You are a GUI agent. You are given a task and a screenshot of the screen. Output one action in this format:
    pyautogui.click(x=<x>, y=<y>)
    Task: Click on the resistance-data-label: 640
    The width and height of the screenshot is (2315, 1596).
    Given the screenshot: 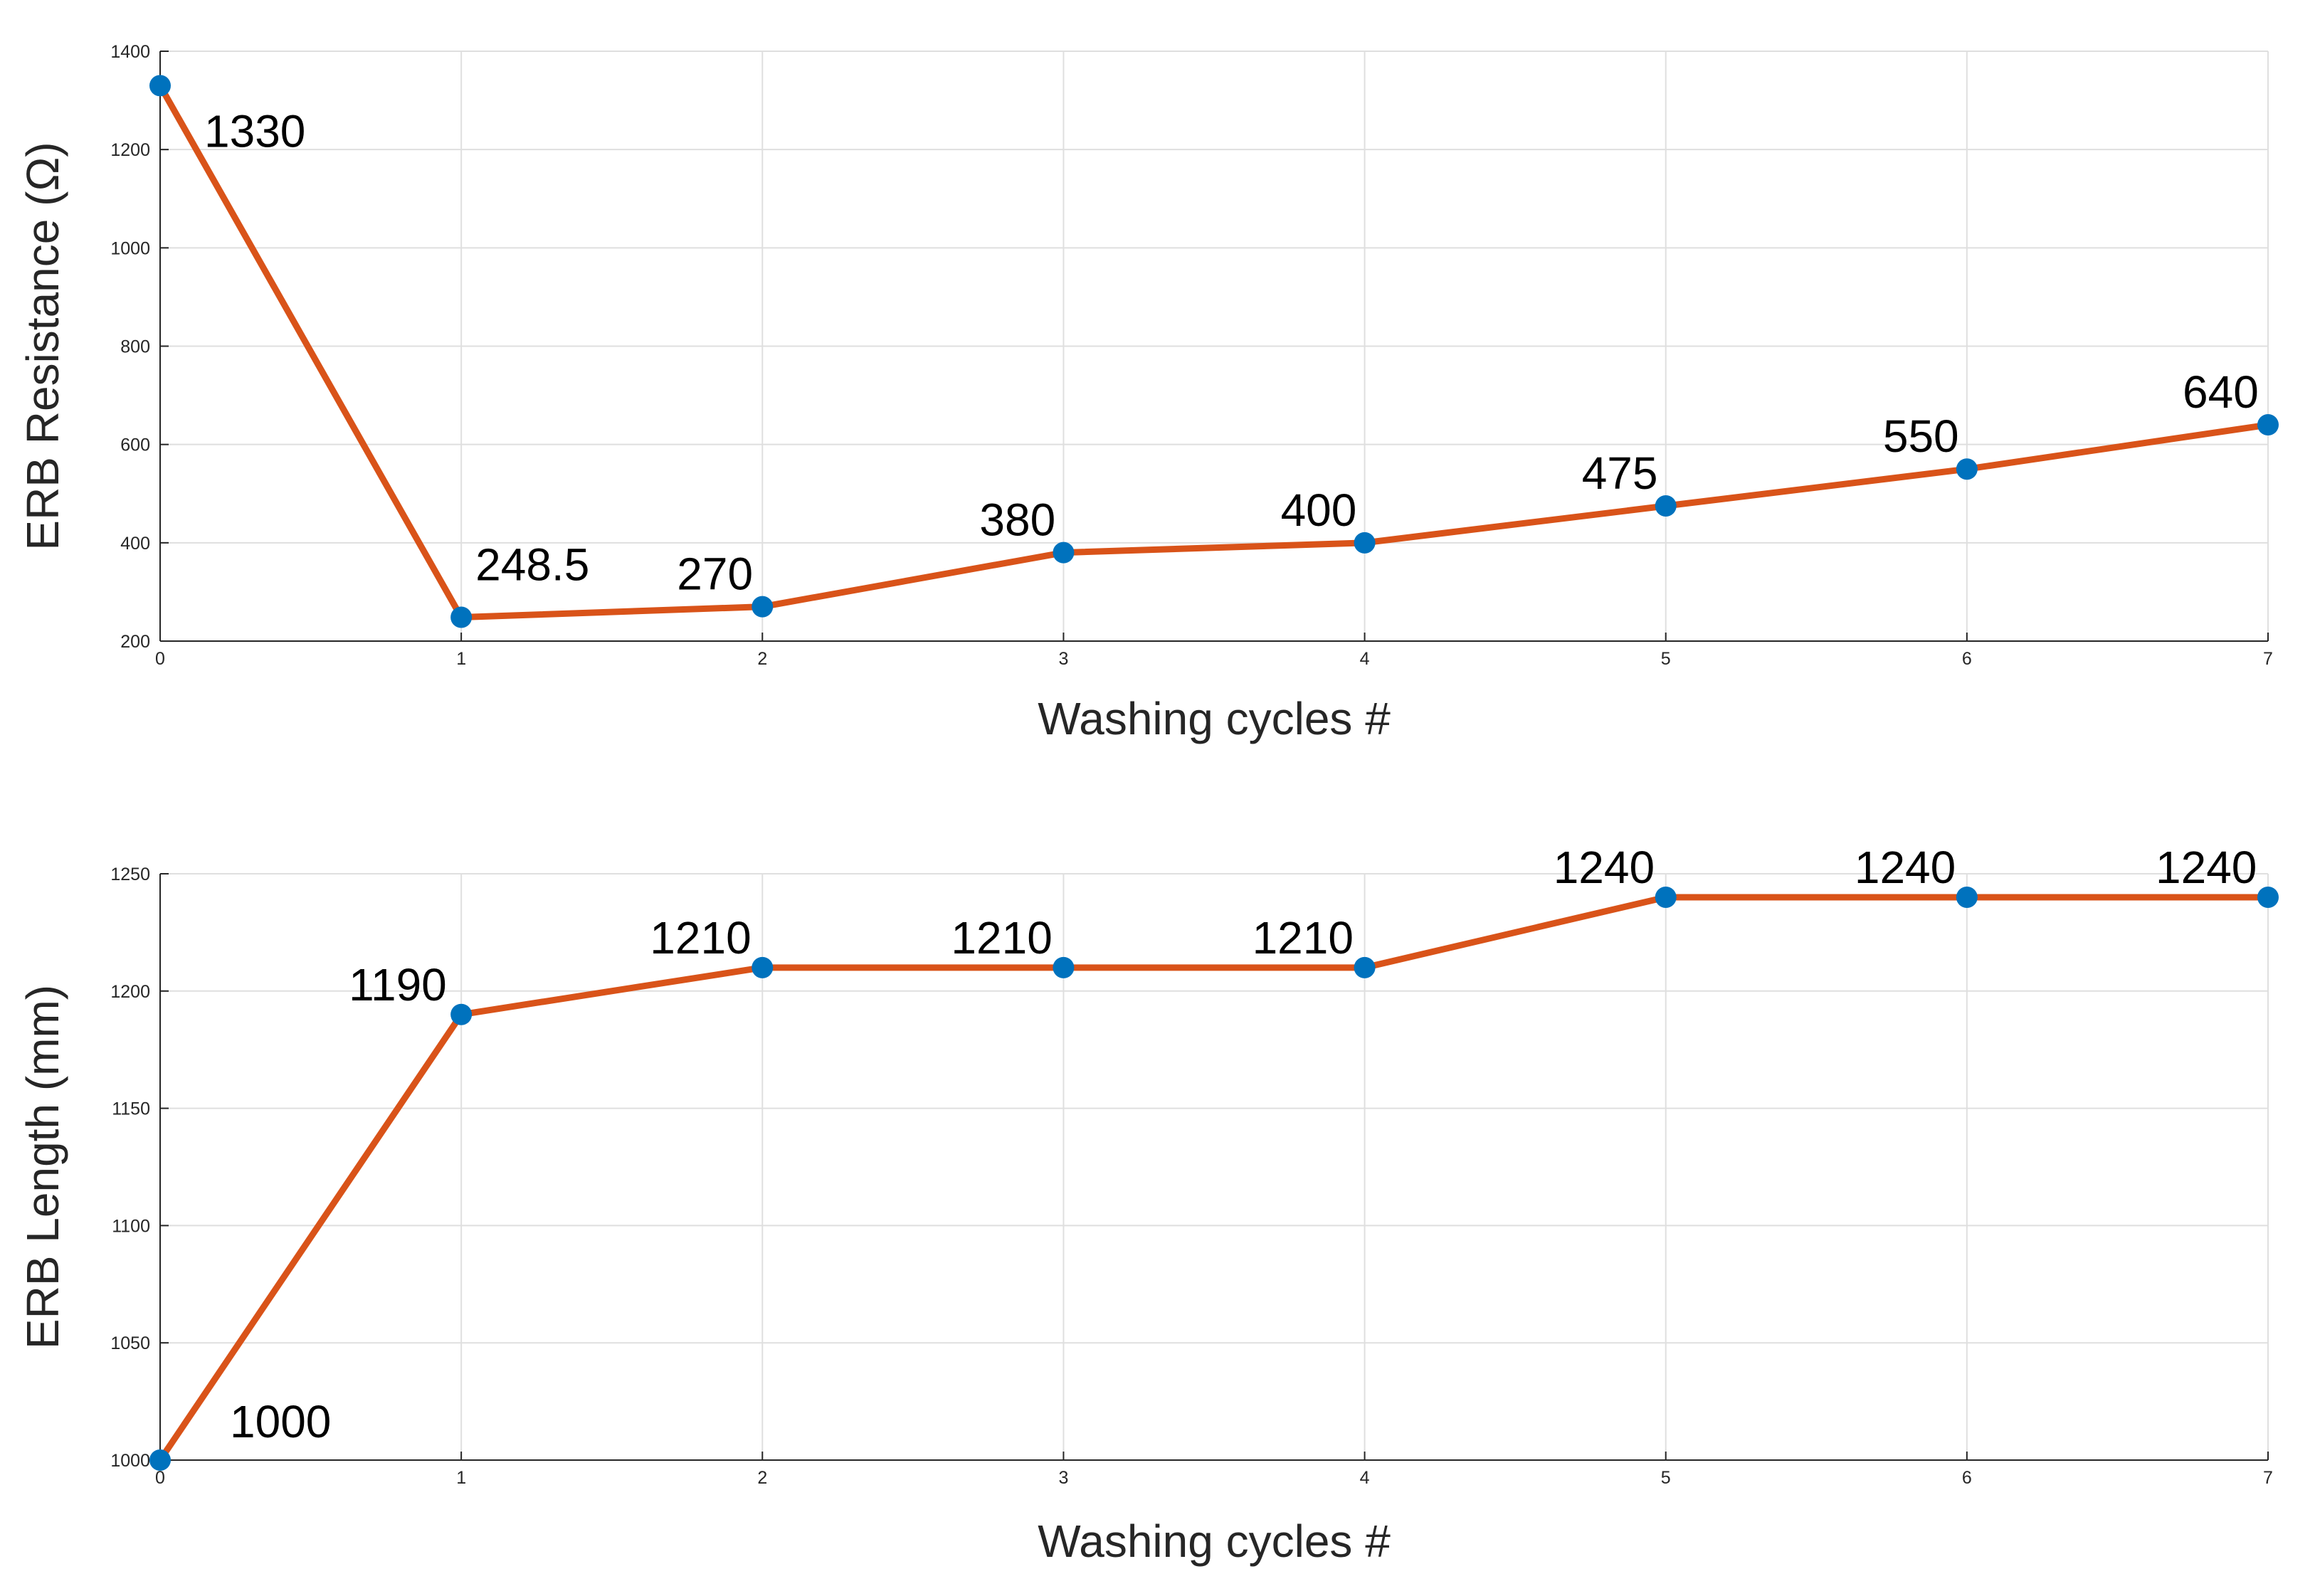 What is the action you would take?
    pyautogui.click(x=2221, y=392)
    